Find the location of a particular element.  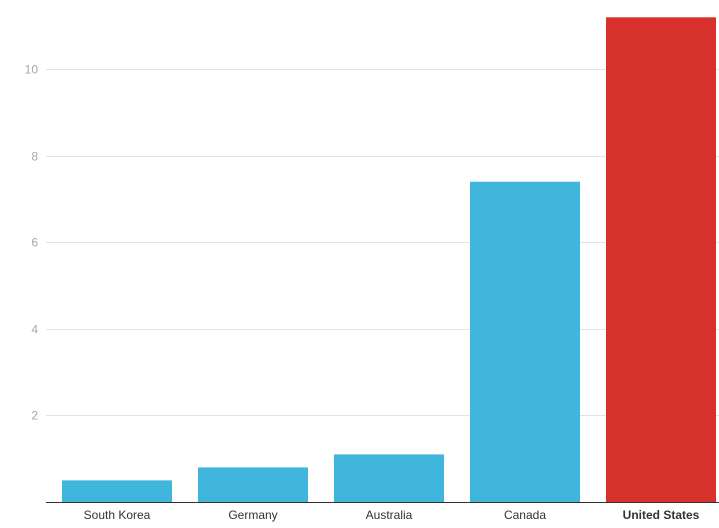

y-tick-label: 10 is located at coordinates (32, 70).